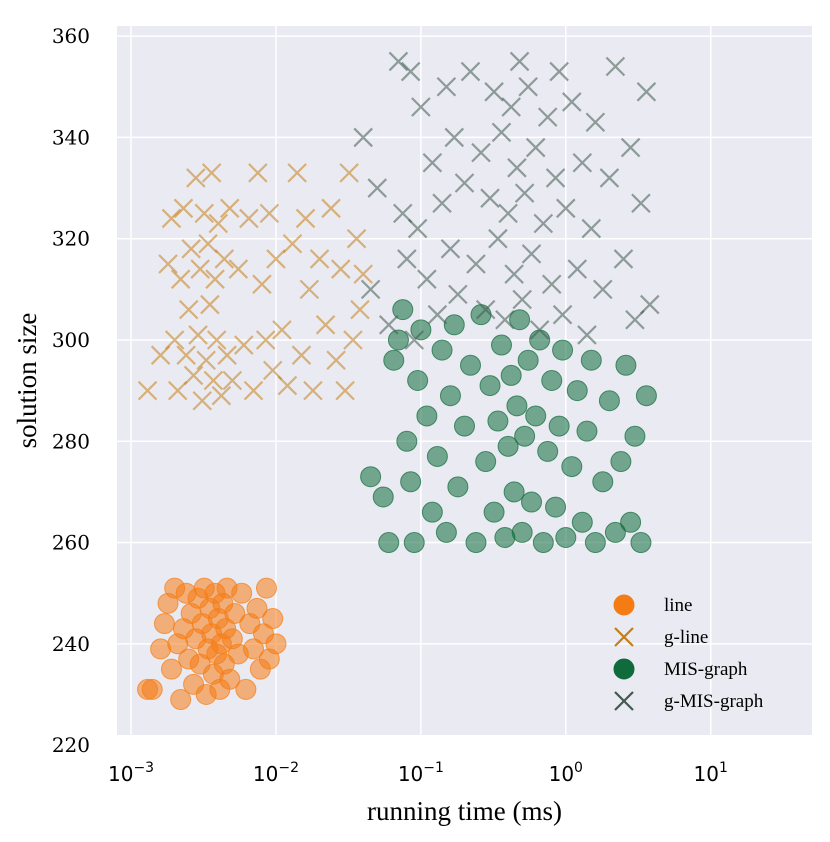 The height and width of the screenshot is (842, 830). I want to click on legend: line g-line MIS-graph g-MIS-graph, so click(688, 653).